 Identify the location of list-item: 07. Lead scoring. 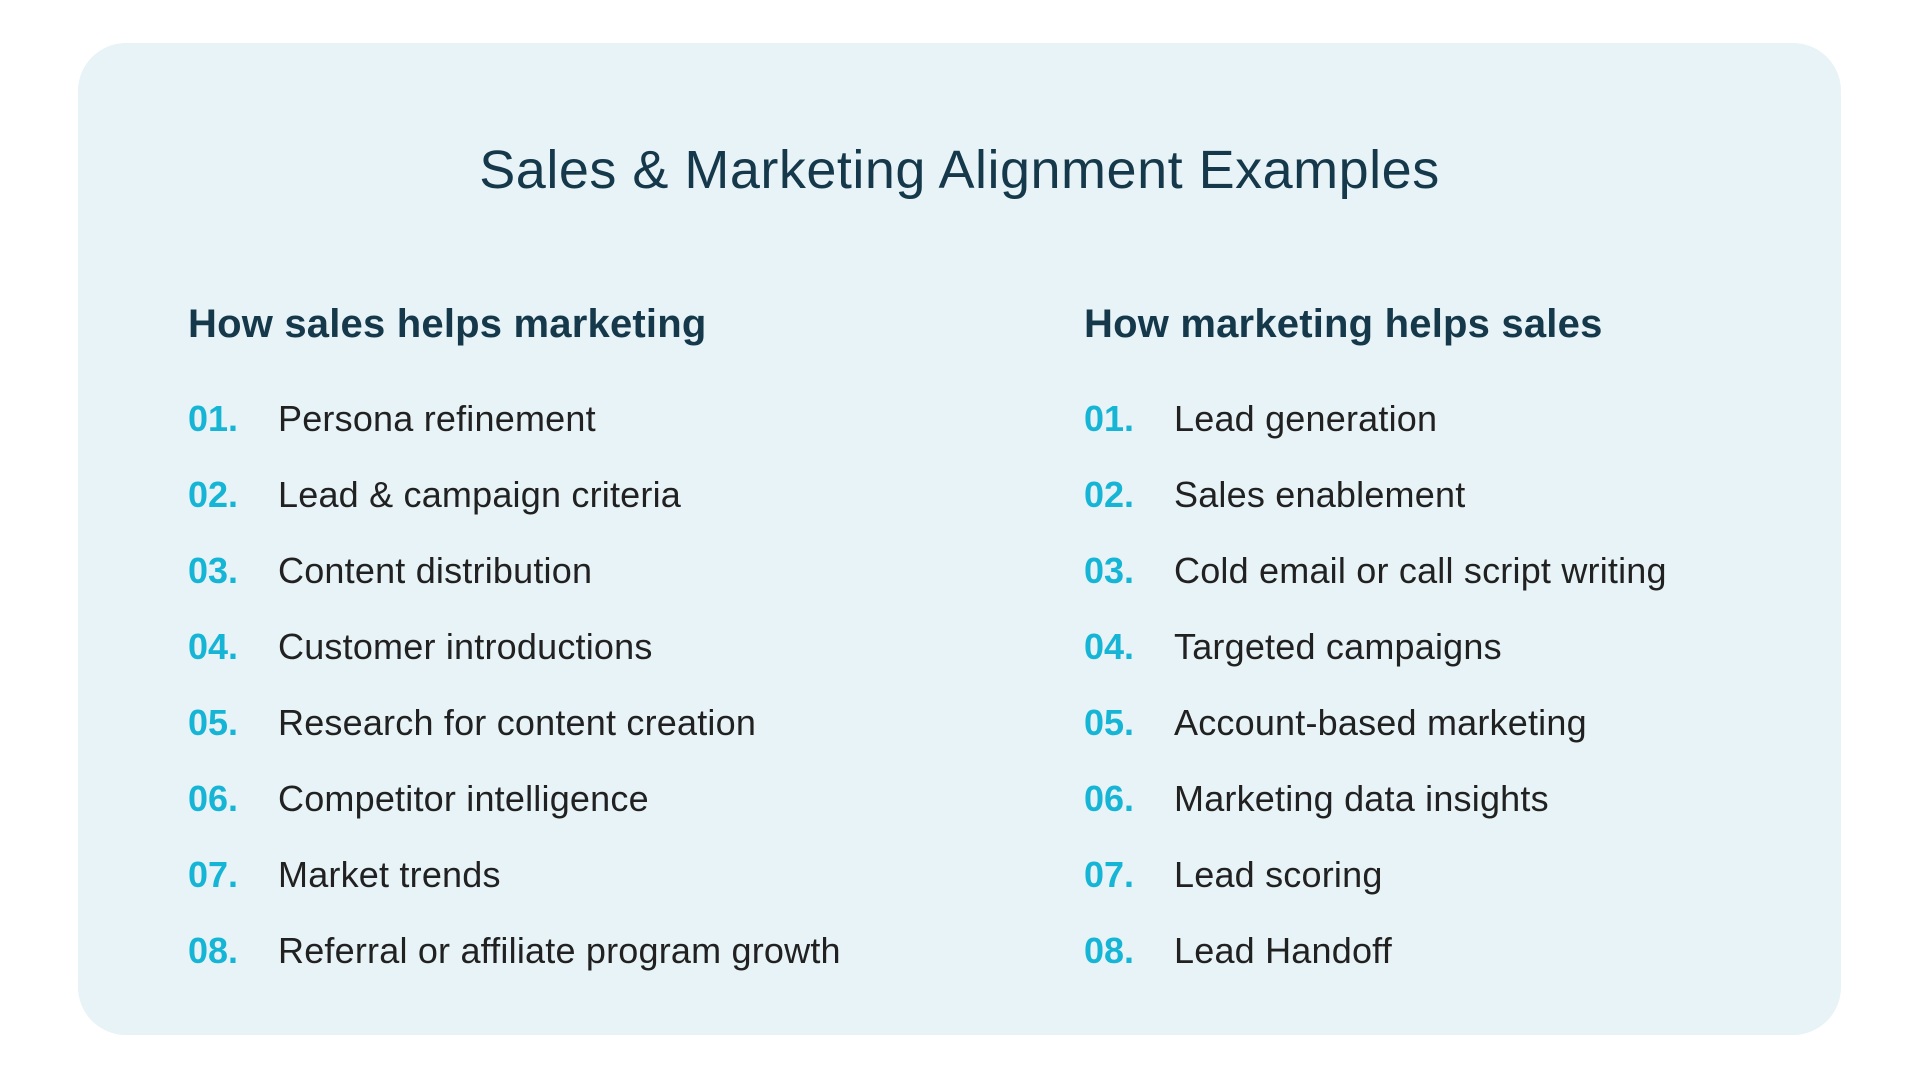
(1502, 874).